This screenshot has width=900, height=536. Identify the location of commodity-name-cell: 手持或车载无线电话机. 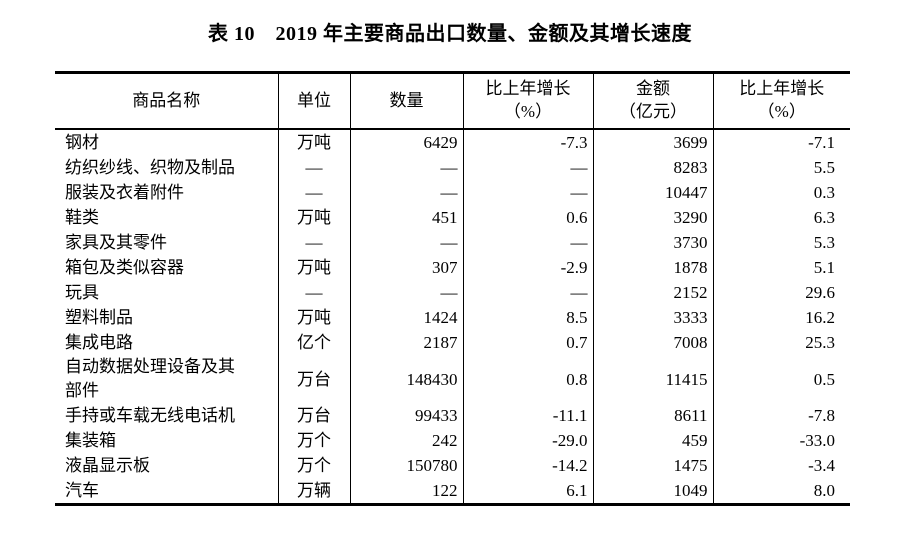
(167, 415).